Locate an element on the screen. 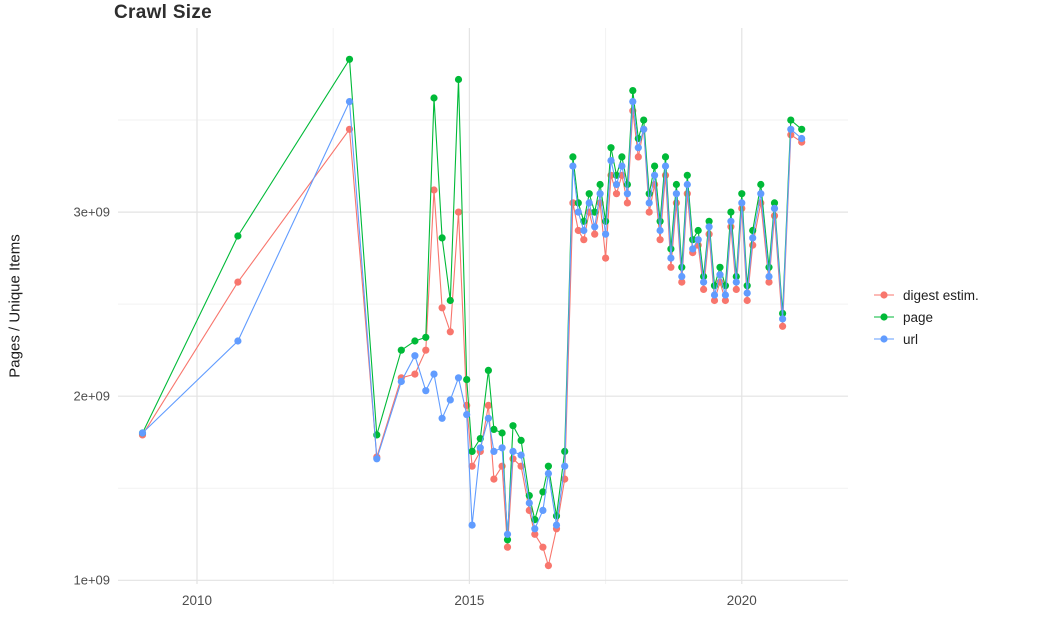 The image size is (1059, 639). legend-key-icon-digest-estim is located at coordinates (884, 295).